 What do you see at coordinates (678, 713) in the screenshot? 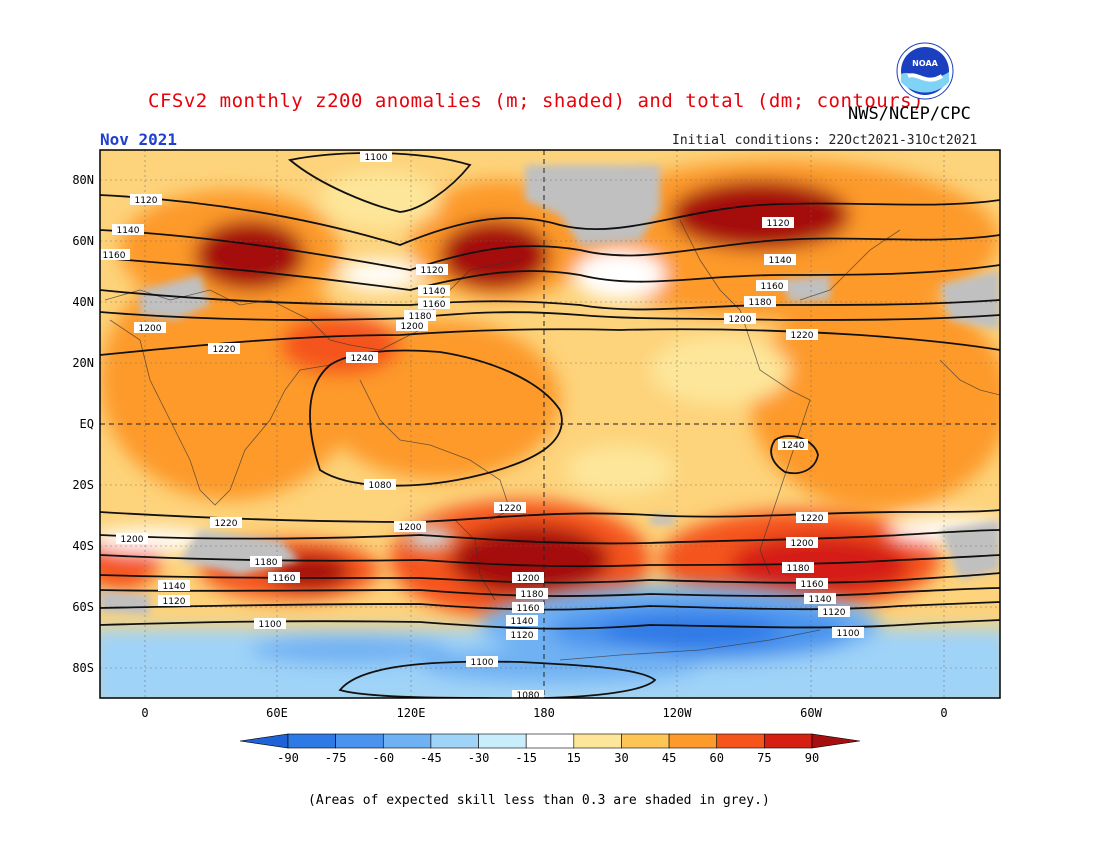
I see `lon-label: 120W` at bounding box center [678, 713].